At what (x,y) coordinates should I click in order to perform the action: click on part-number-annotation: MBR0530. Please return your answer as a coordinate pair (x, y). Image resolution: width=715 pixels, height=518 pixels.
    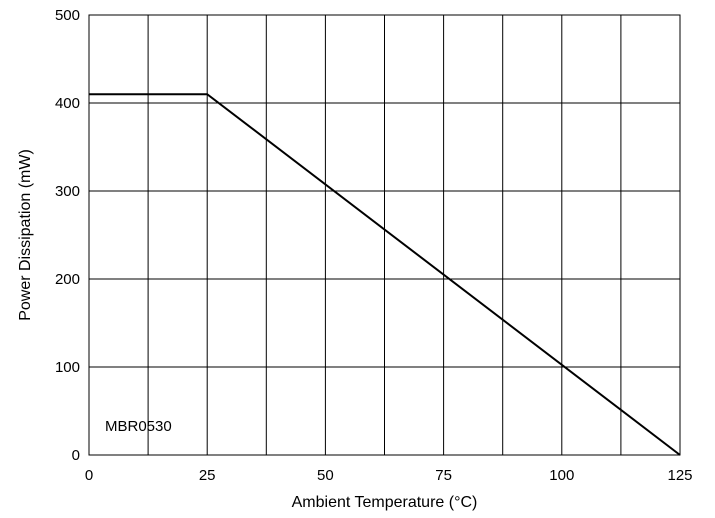
    Looking at the image, I should click on (138, 426).